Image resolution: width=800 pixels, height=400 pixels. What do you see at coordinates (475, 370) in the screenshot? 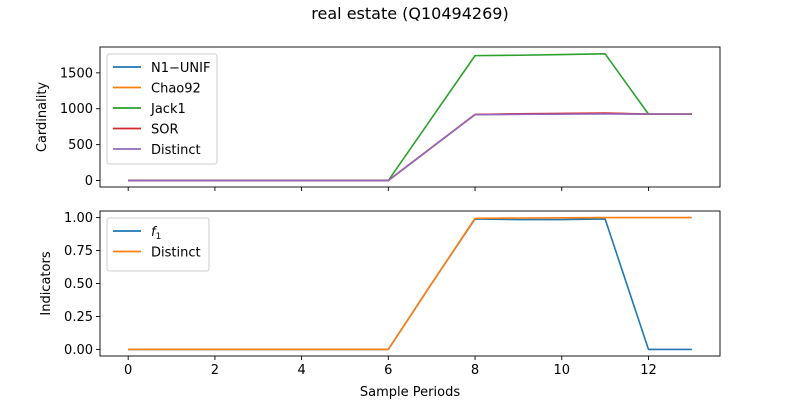
I see `x-tick-label: 8` at bounding box center [475, 370].